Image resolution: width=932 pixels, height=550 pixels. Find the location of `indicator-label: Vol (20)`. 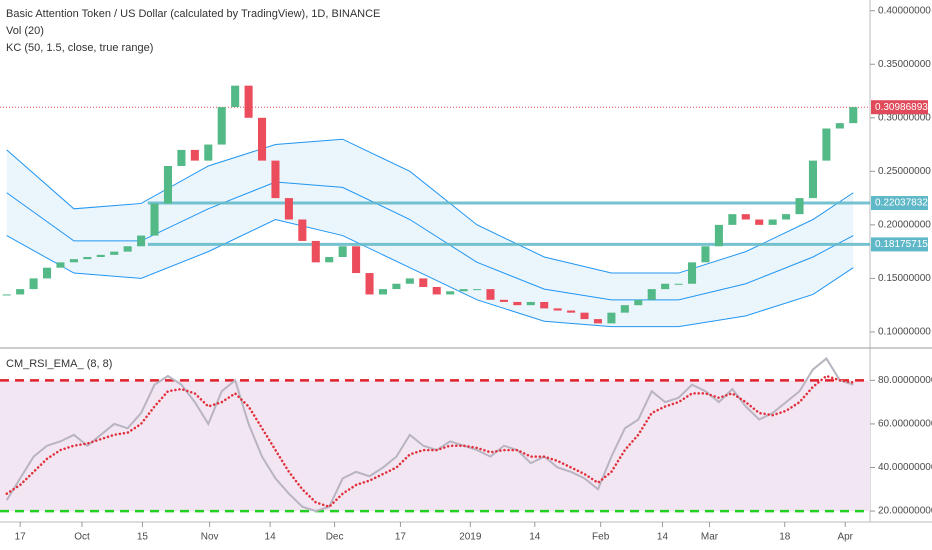

indicator-label: Vol (20) is located at coordinates (25, 31).